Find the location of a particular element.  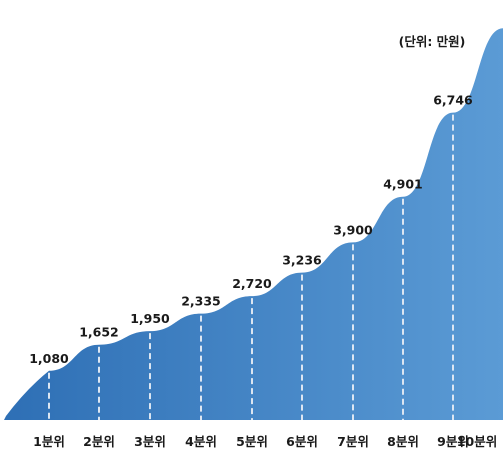

data-label: 1,080 is located at coordinates (49, 358).